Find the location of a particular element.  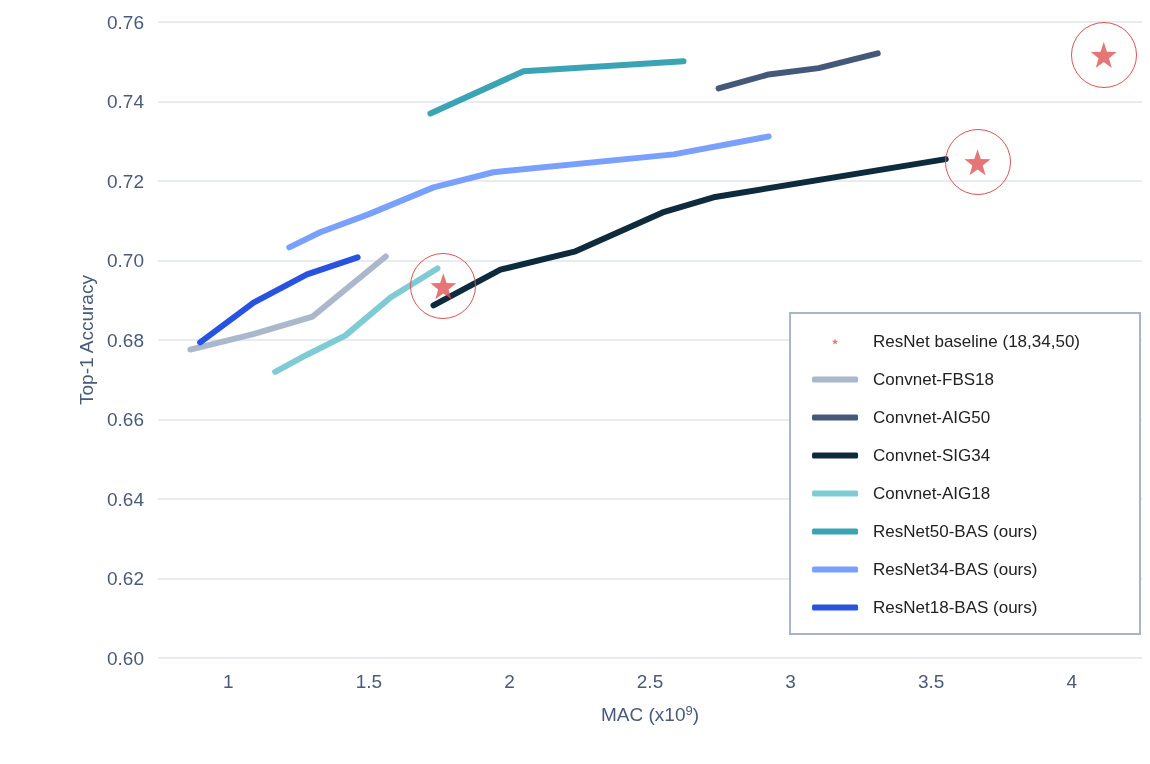

x-tick-label: 2 is located at coordinates (509, 681).